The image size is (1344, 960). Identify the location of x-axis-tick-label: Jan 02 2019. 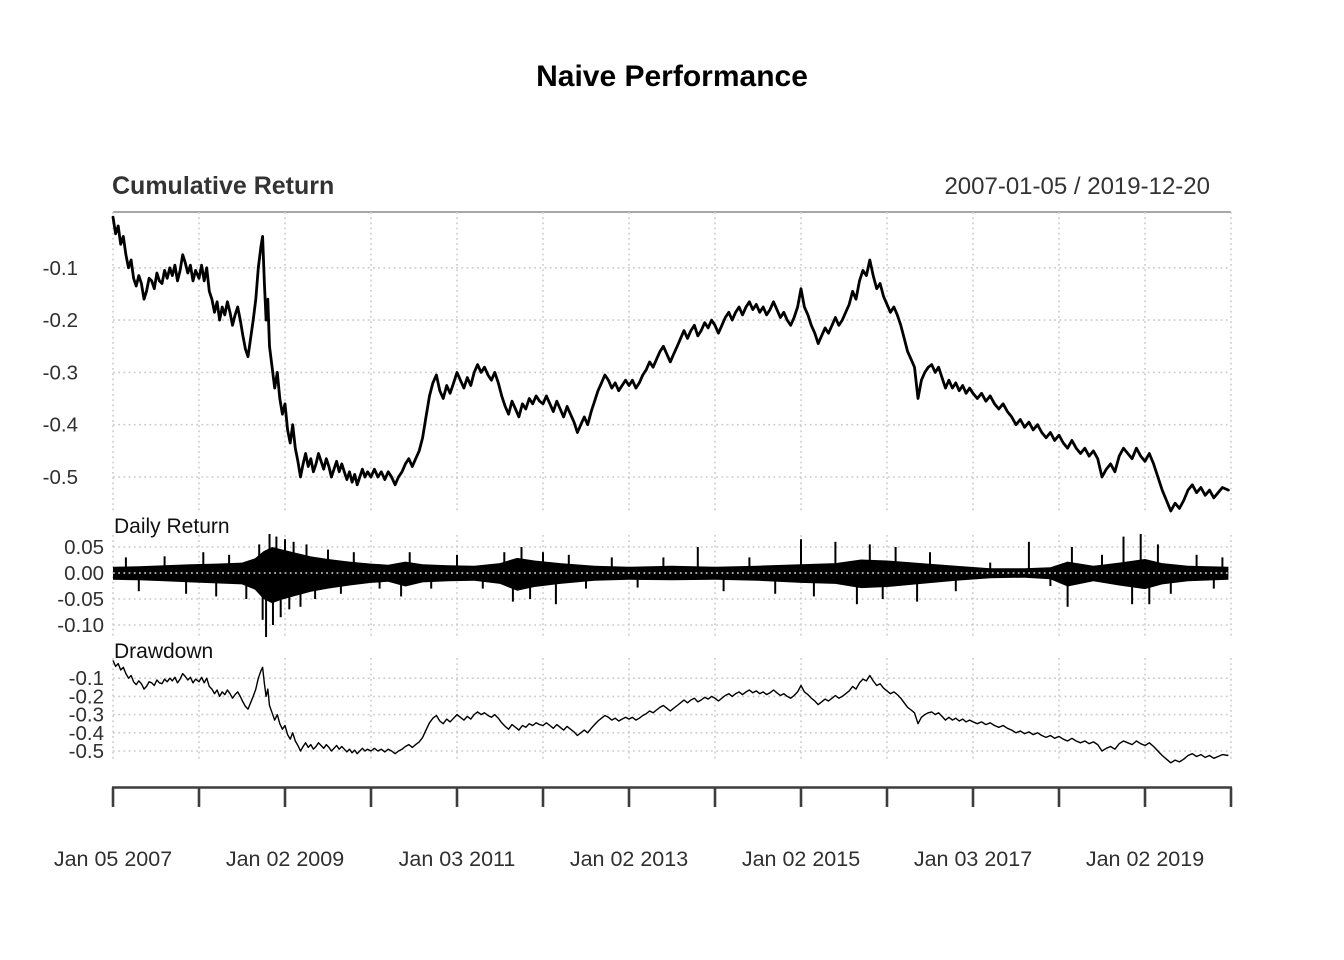
(1145, 859).